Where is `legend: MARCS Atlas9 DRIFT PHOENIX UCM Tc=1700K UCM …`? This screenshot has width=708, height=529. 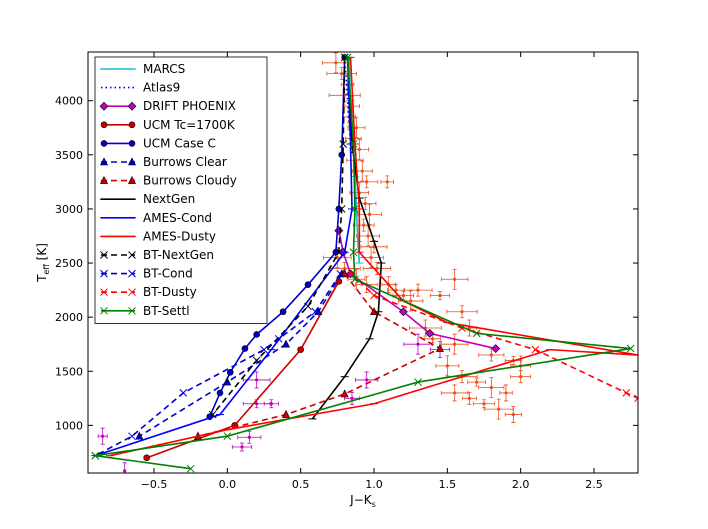 legend: MARCS Atlas9 DRIFT PHOENIX UCM Tc=1700K UCM … is located at coordinates (181, 190).